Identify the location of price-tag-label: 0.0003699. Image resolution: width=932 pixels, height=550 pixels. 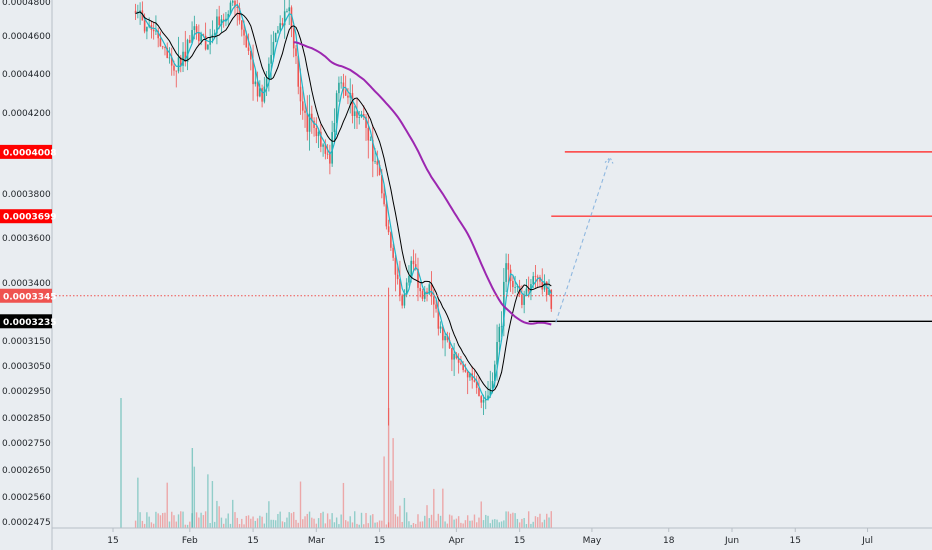
(30, 218).